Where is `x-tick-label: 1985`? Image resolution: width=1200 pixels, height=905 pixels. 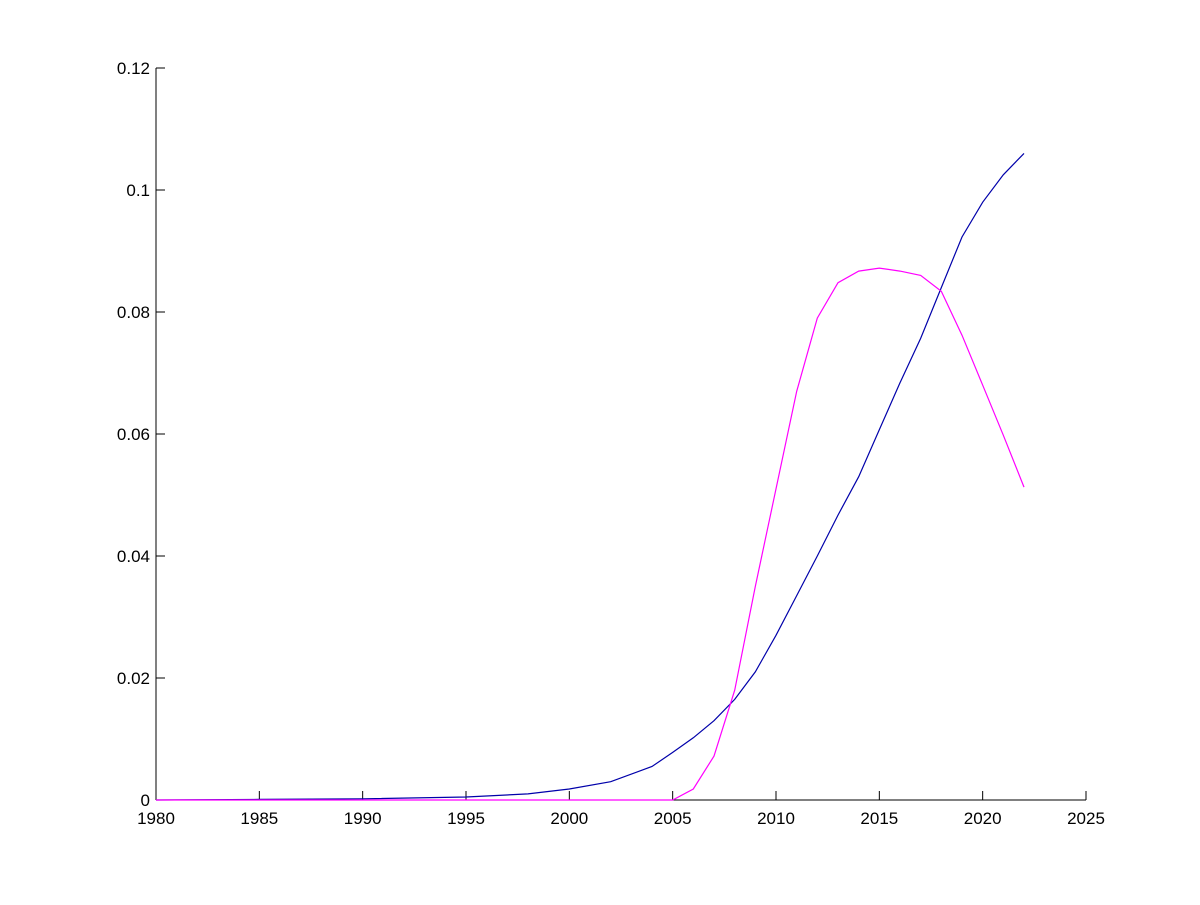 x-tick-label: 1985 is located at coordinates (259, 818).